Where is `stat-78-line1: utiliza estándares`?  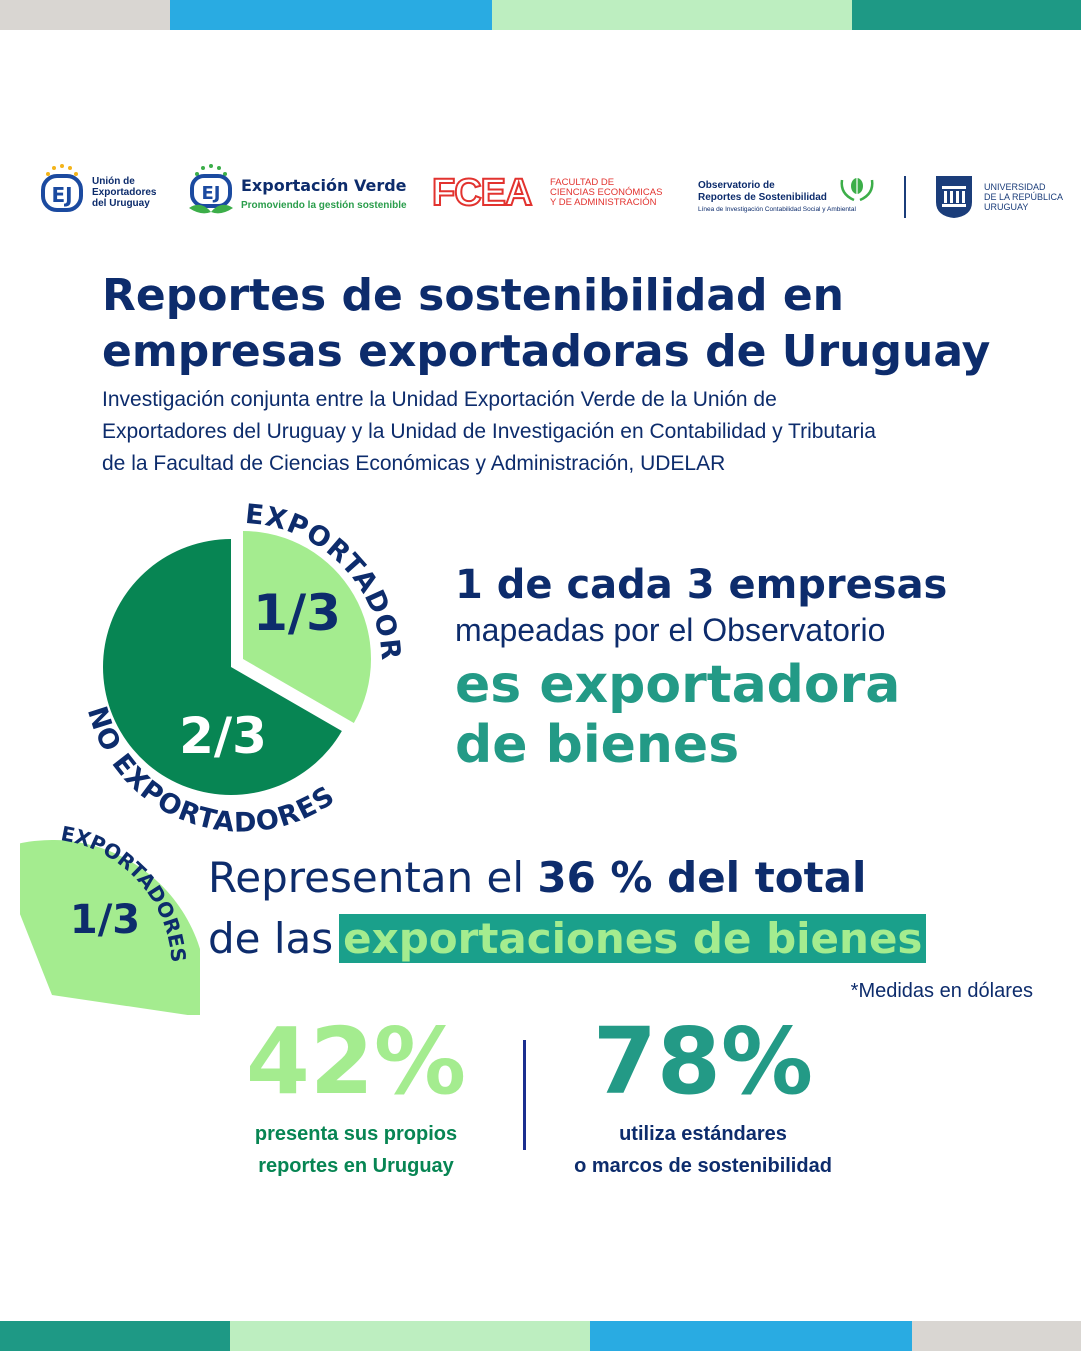 stat-78-line1: utiliza estándares is located at coordinates (703, 1134).